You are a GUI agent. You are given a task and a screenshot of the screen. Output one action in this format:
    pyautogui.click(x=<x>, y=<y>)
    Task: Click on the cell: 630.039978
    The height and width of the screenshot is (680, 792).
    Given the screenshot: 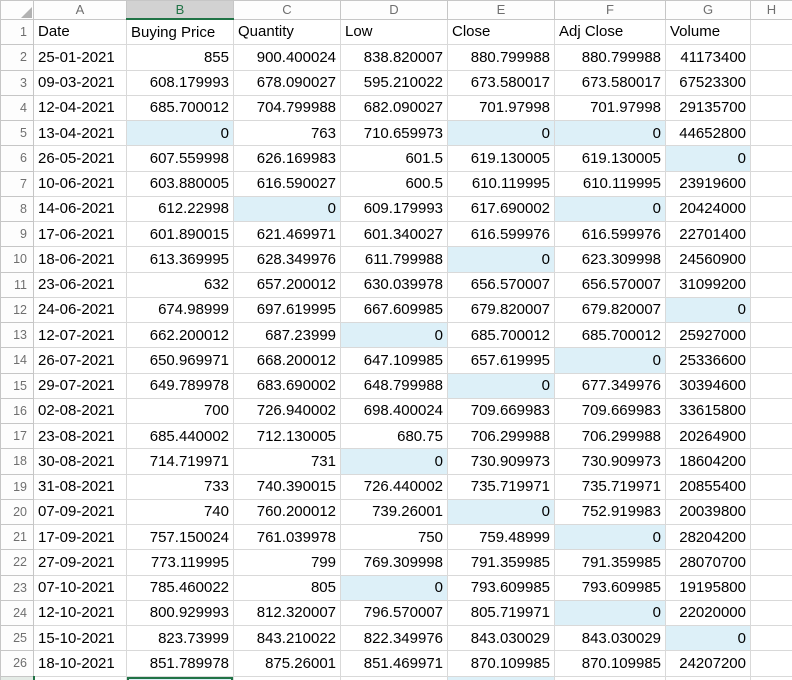 What is the action you would take?
    pyautogui.click(x=394, y=284)
    